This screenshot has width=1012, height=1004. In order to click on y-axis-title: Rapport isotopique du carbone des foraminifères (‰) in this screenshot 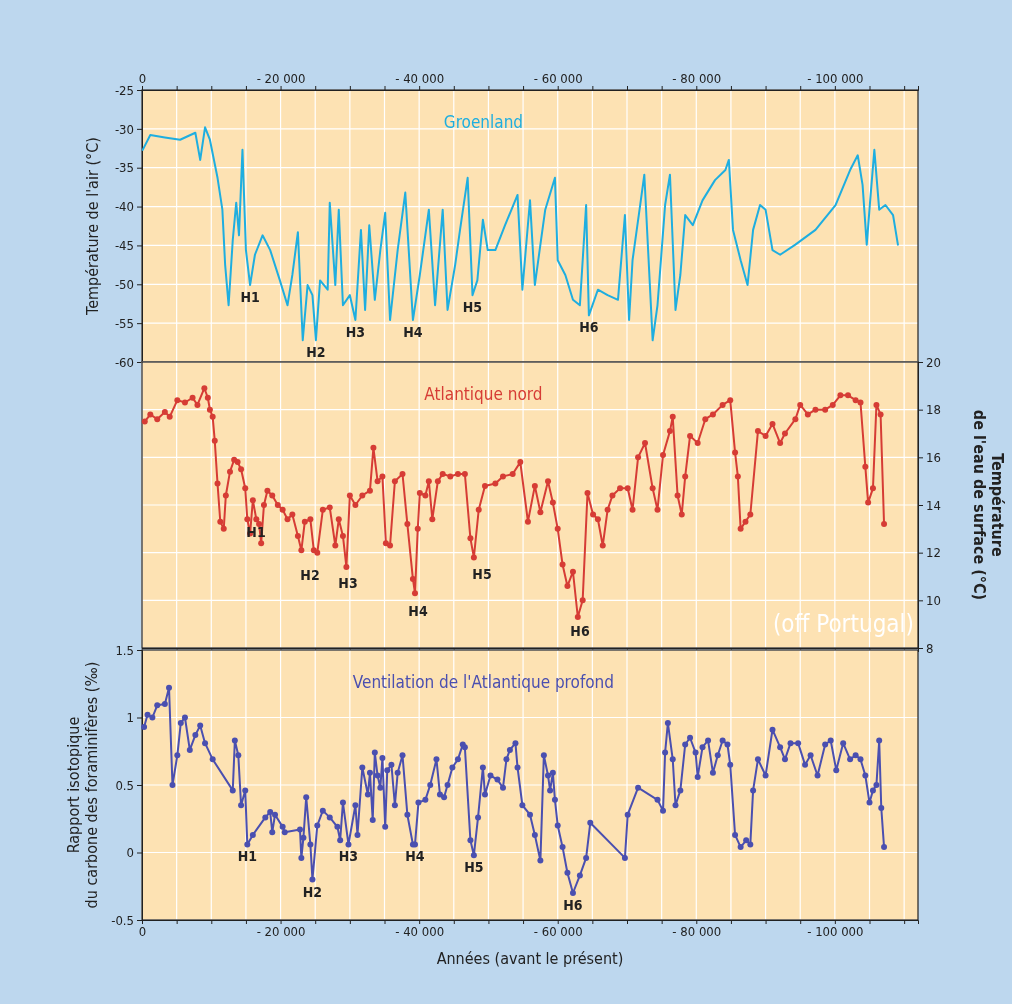, I will do `click(83, 785)`.